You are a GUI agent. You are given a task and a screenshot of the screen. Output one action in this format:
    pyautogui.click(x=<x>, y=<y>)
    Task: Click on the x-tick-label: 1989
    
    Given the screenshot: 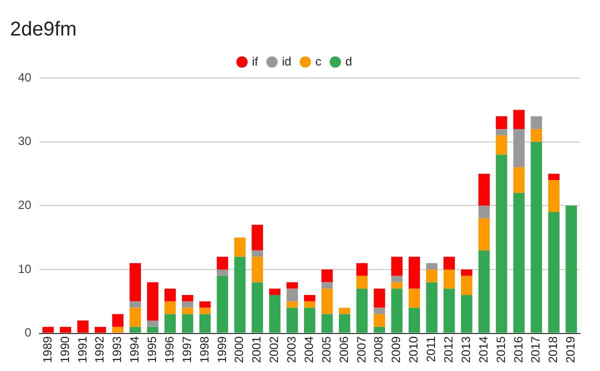 What is the action you would take?
    pyautogui.click(x=47, y=350)
    